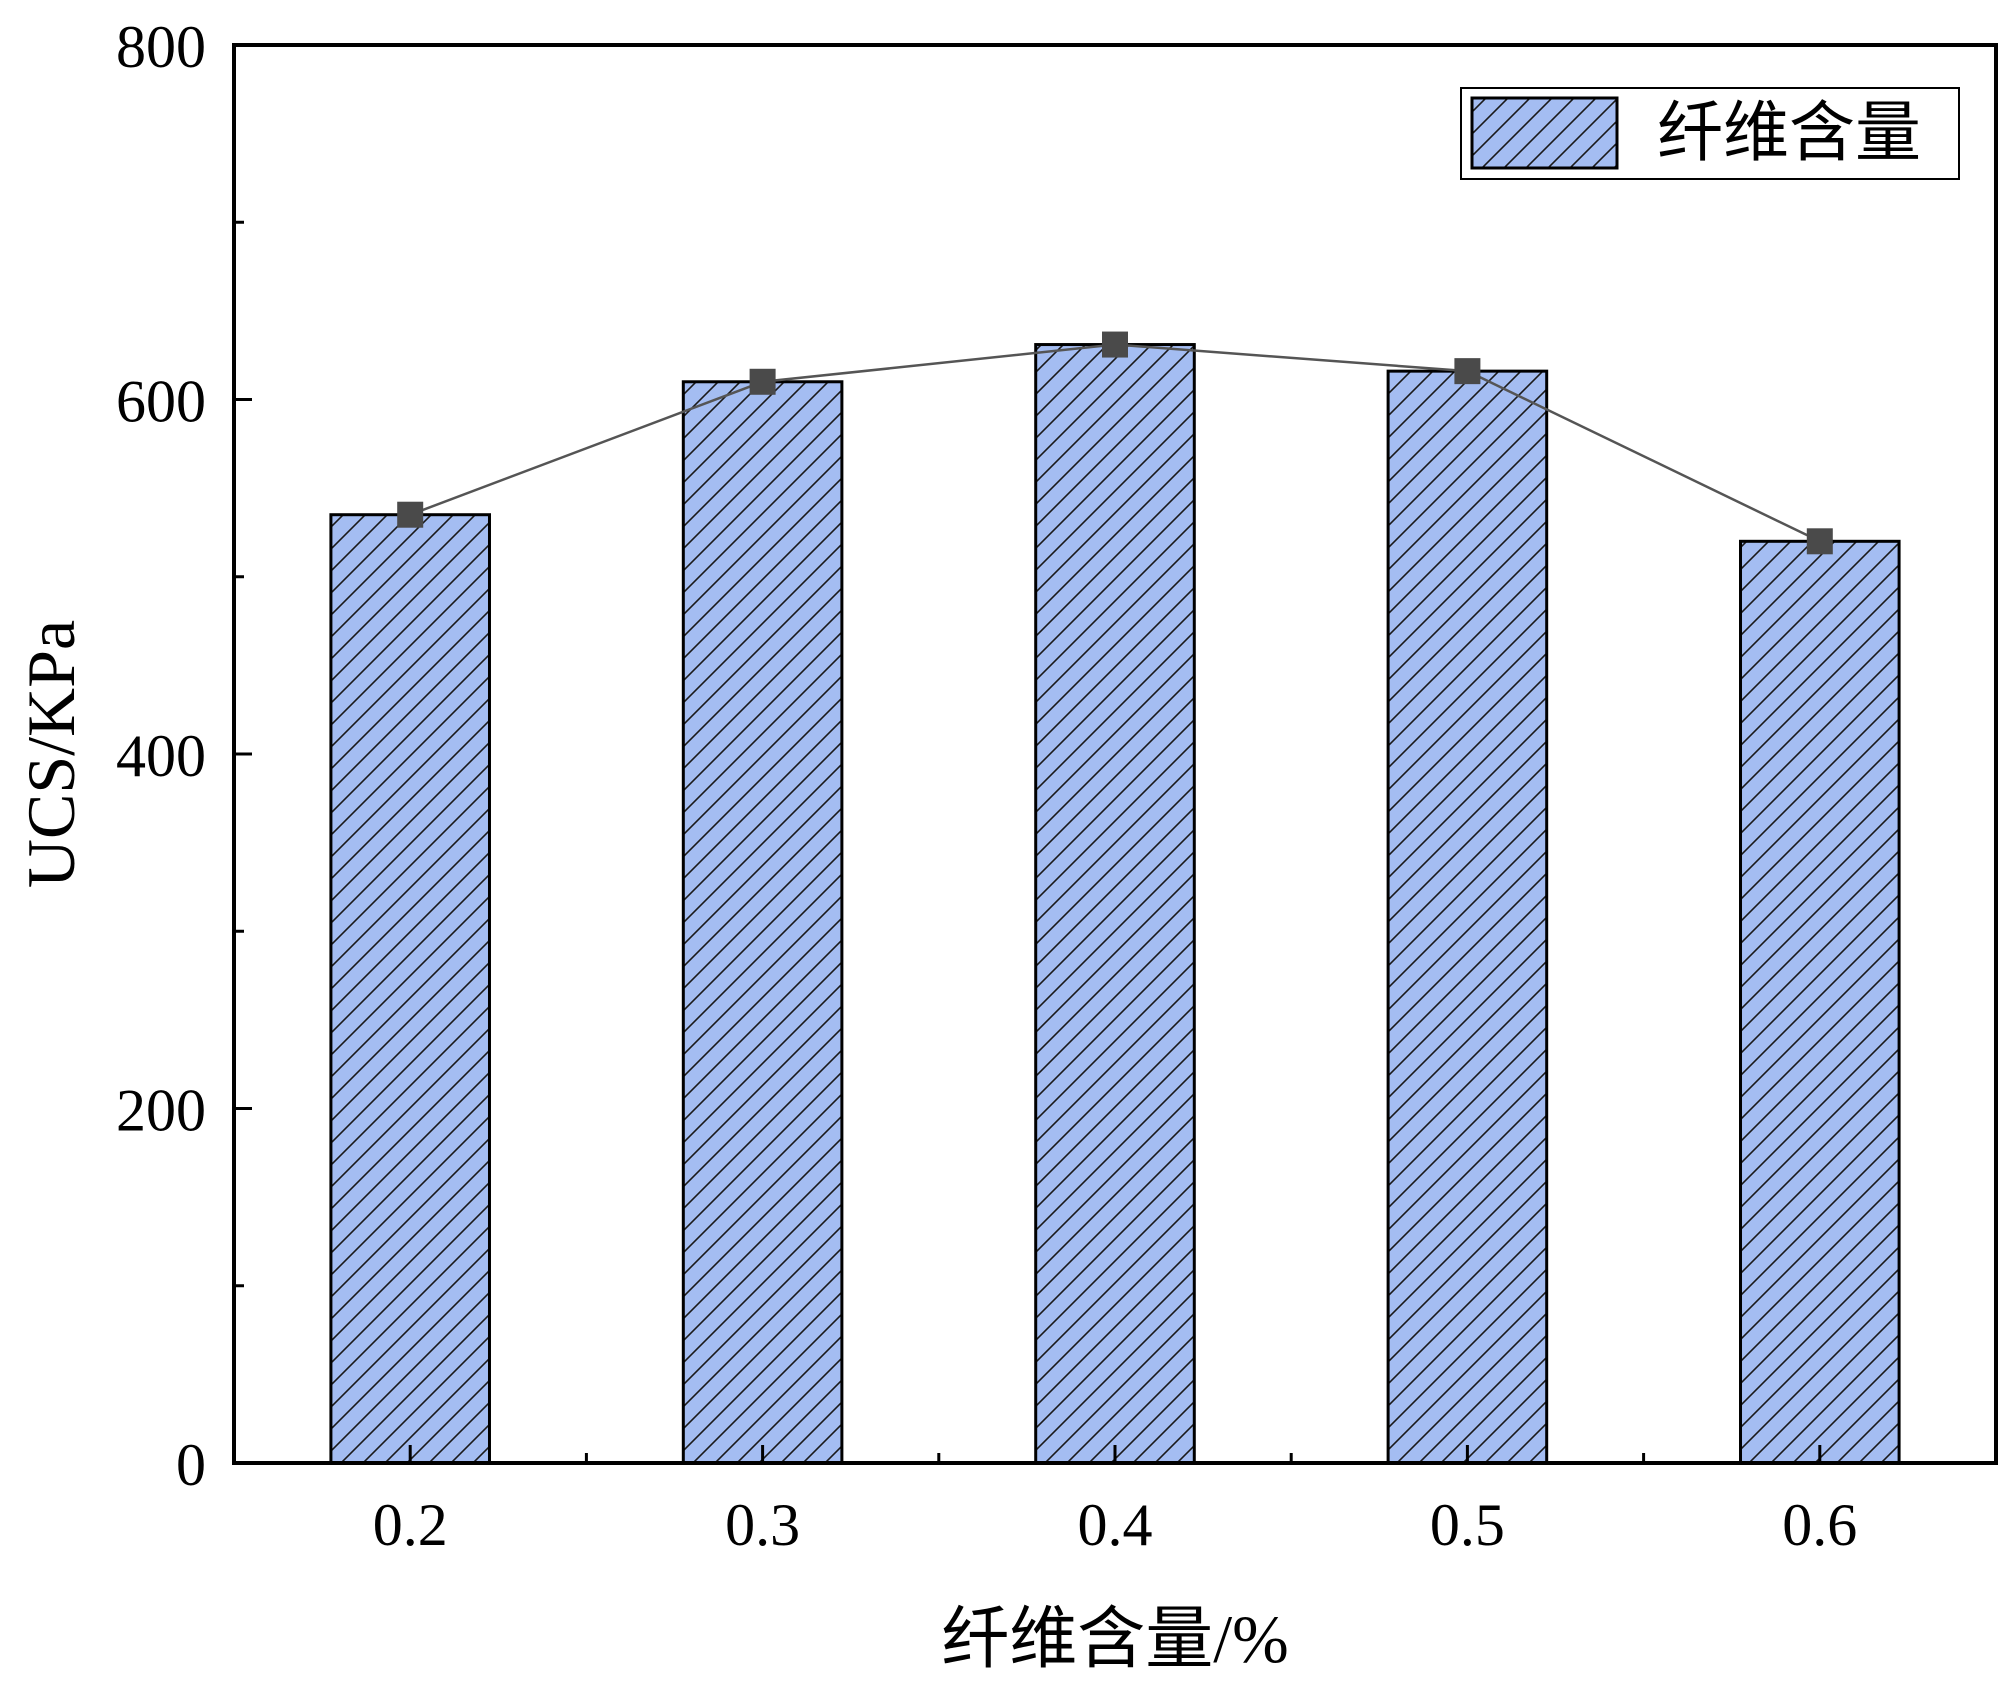  What do you see at coordinates (1467, 1525) in the screenshot?
I see `x-tick-label-0.5: 0.5` at bounding box center [1467, 1525].